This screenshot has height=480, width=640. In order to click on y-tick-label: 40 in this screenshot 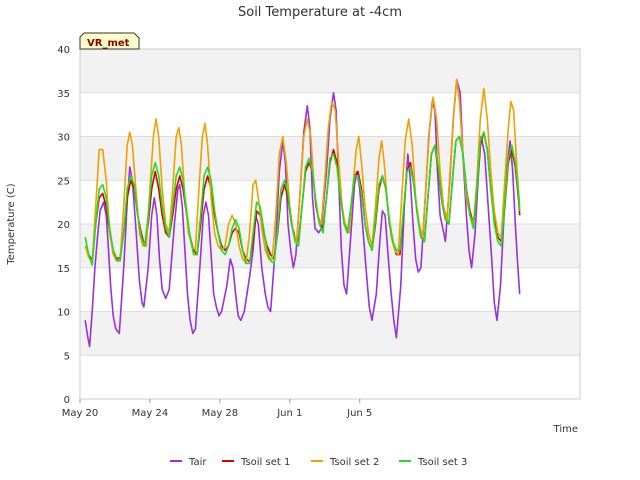, I will do `click(63, 50)`.